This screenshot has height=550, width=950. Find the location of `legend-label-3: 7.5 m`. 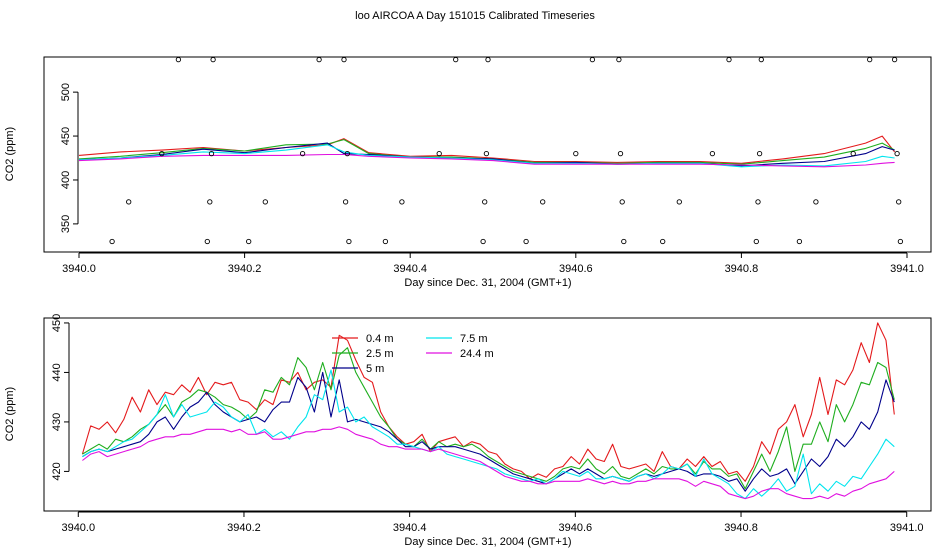

legend-label-3: 7.5 m is located at coordinates (474, 339).